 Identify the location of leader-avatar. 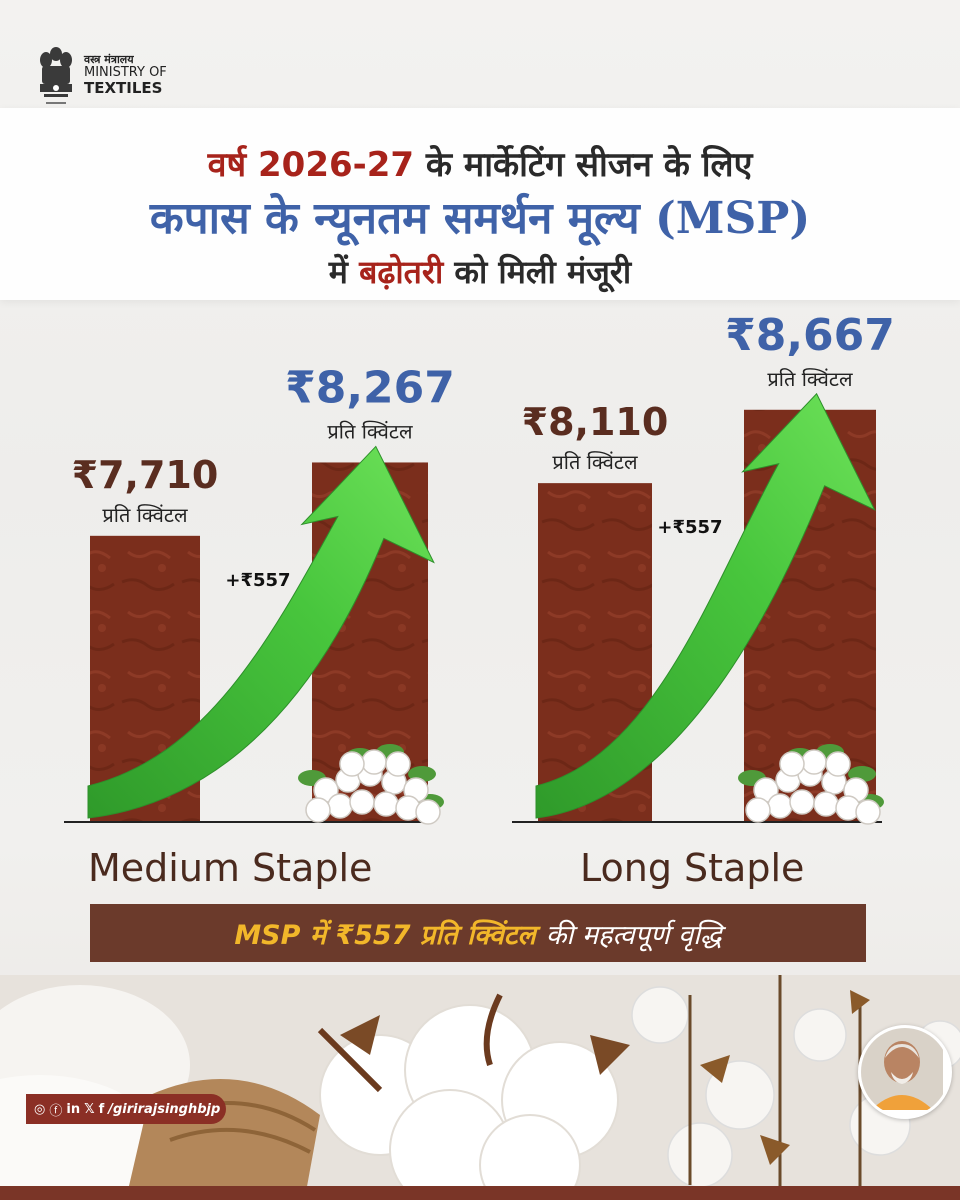
(905, 1072).